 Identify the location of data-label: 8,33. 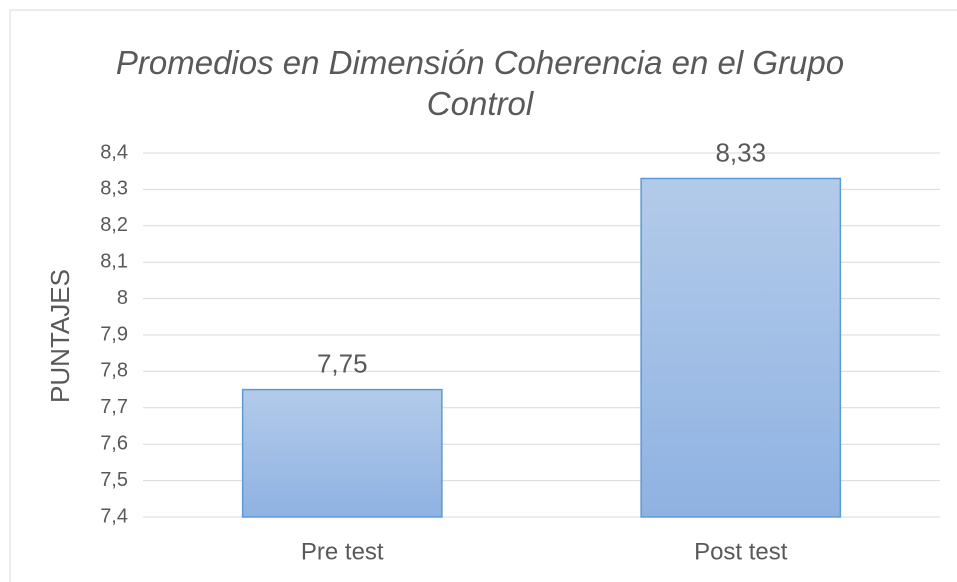
(740, 152).